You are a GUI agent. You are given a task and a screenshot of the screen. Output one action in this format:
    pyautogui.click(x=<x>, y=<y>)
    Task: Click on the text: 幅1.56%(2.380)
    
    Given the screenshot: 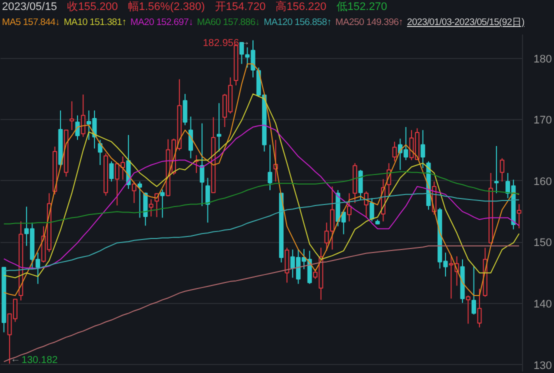 What is the action you would take?
    pyautogui.click(x=166, y=7)
    